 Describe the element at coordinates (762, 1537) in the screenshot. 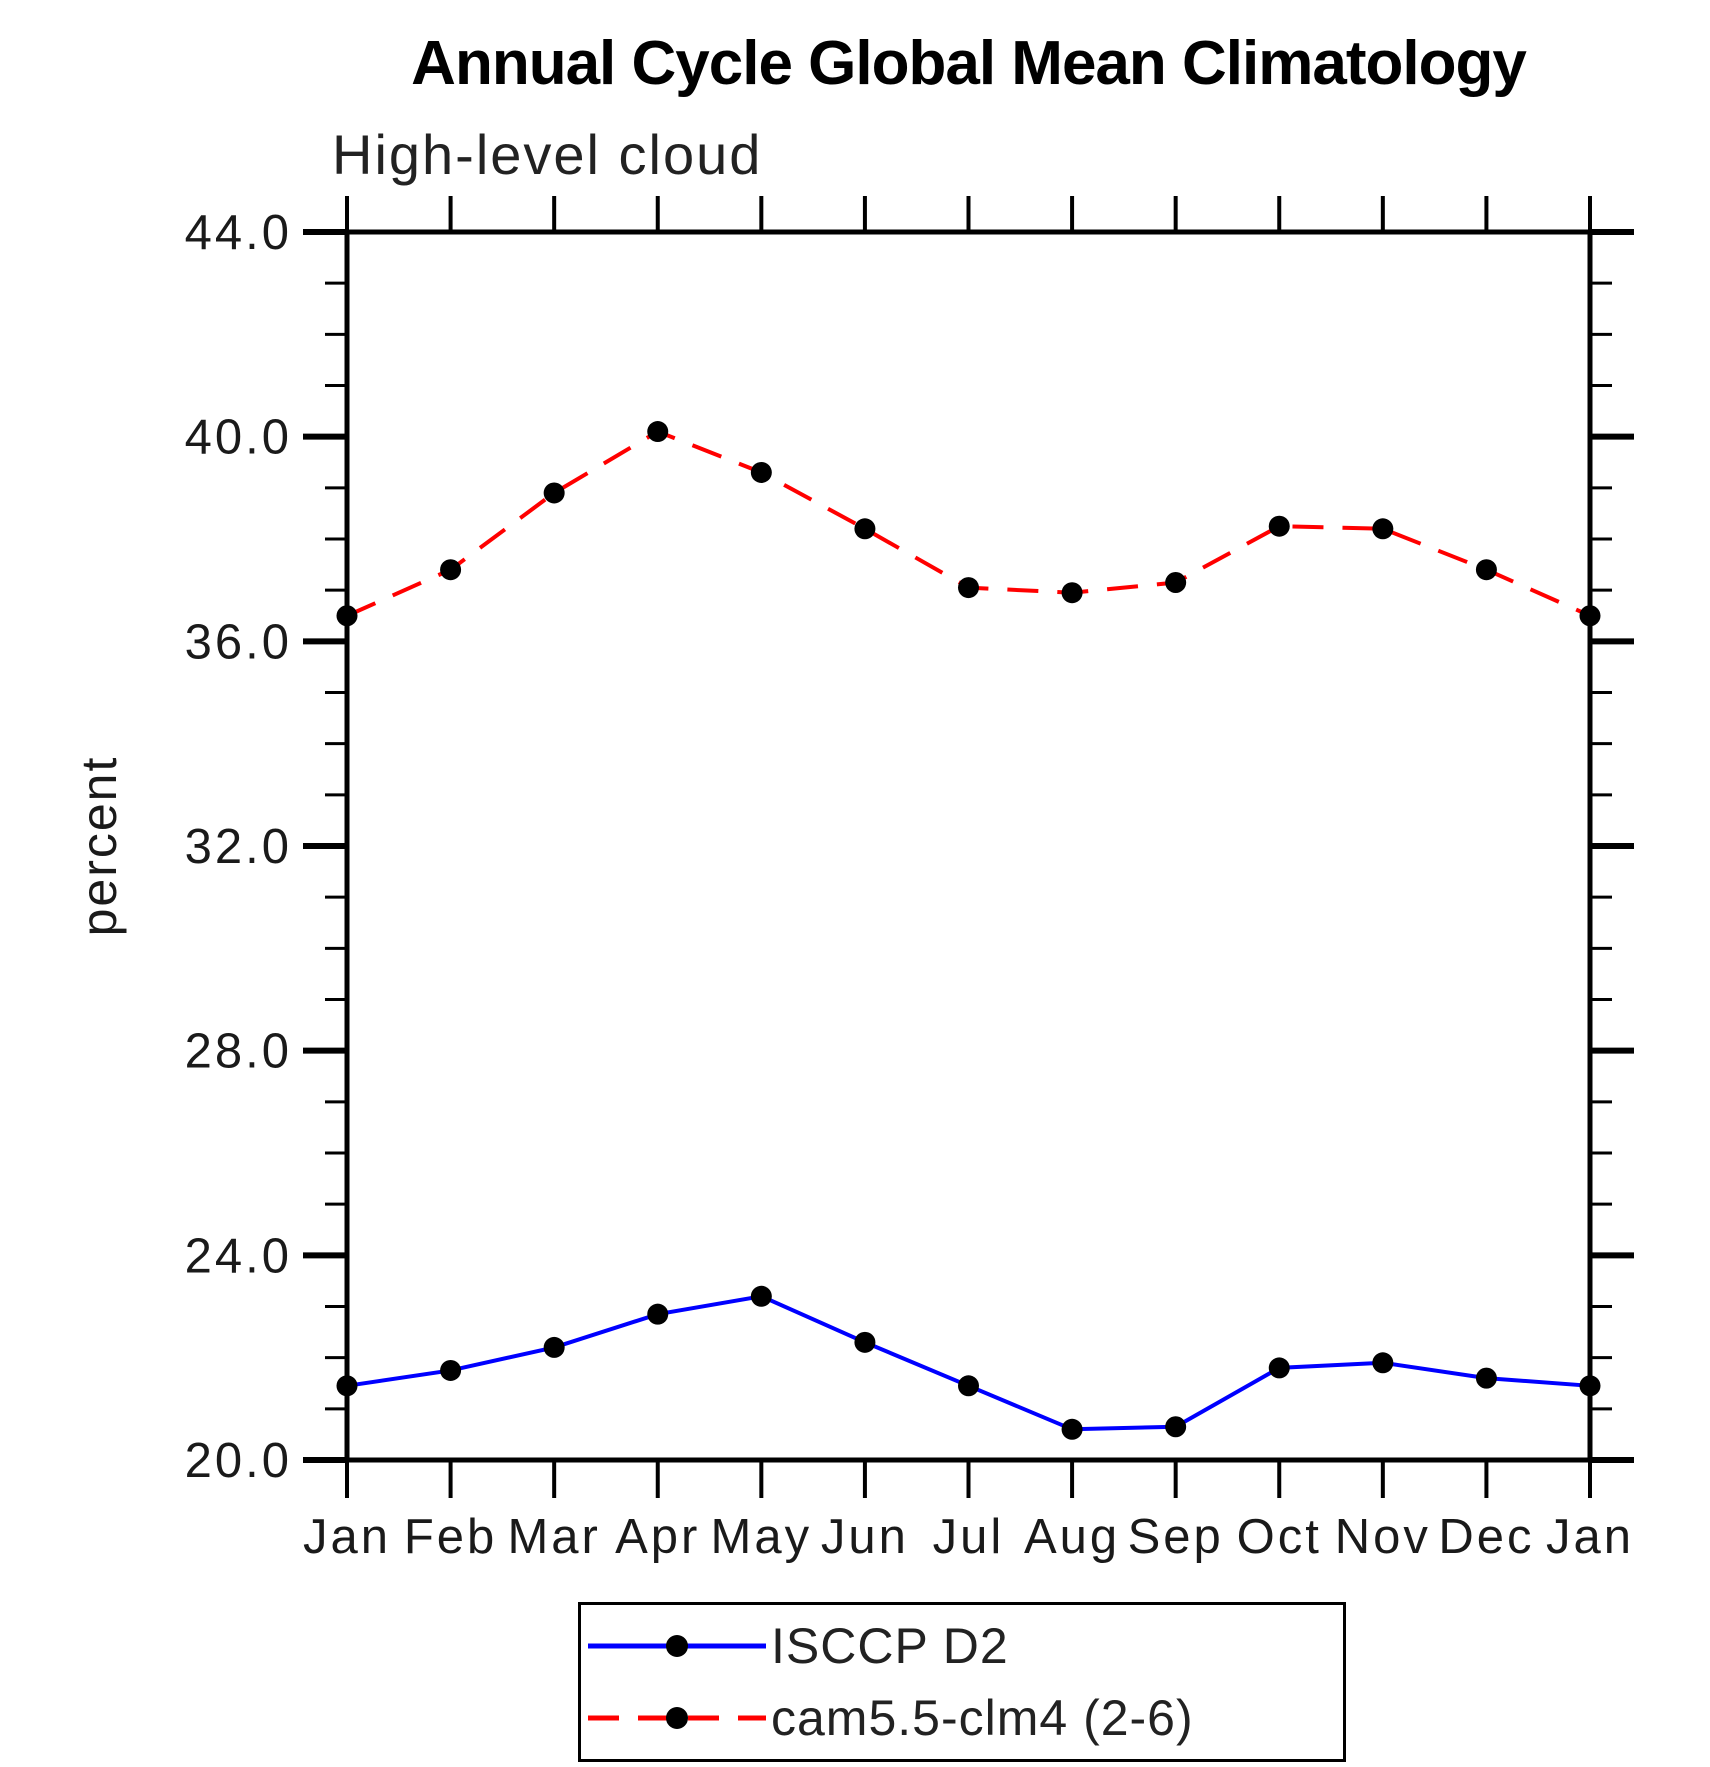

I see `x-tick-label: May` at that location.